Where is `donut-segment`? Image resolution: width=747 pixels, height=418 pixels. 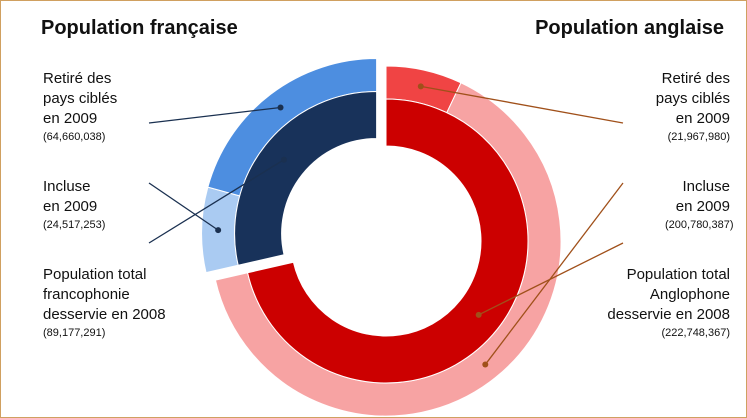
donut-segment is located at coordinates (306, 178).